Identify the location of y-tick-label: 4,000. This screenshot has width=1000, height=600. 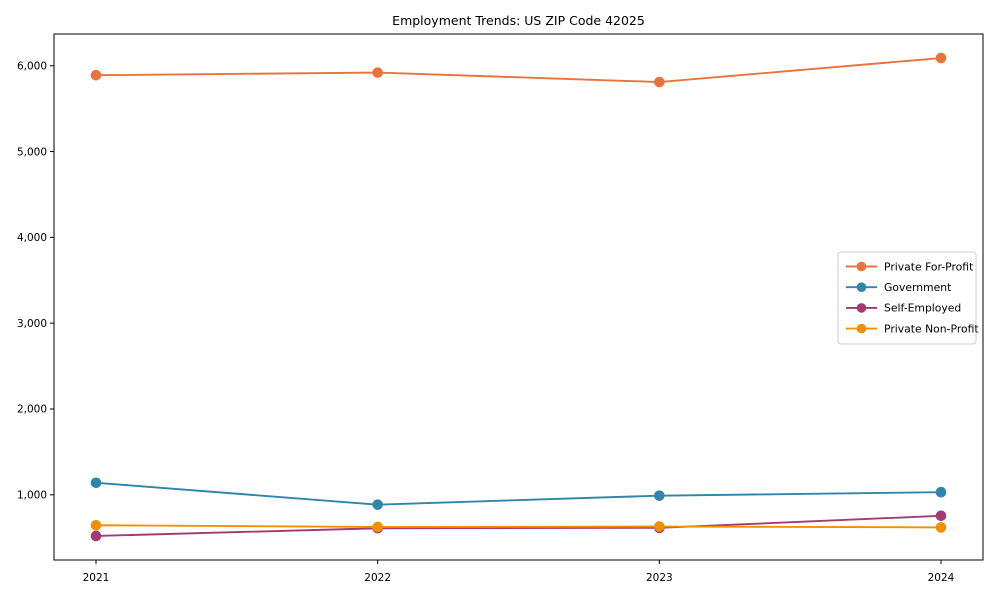
(32, 238).